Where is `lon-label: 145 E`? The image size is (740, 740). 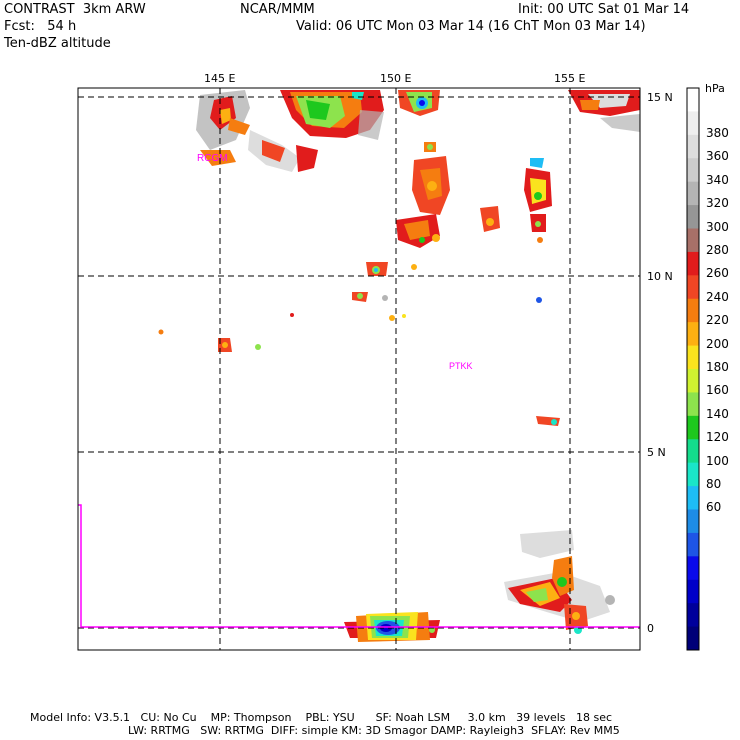
lon-label: 145 E is located at coordinates (220, 78).